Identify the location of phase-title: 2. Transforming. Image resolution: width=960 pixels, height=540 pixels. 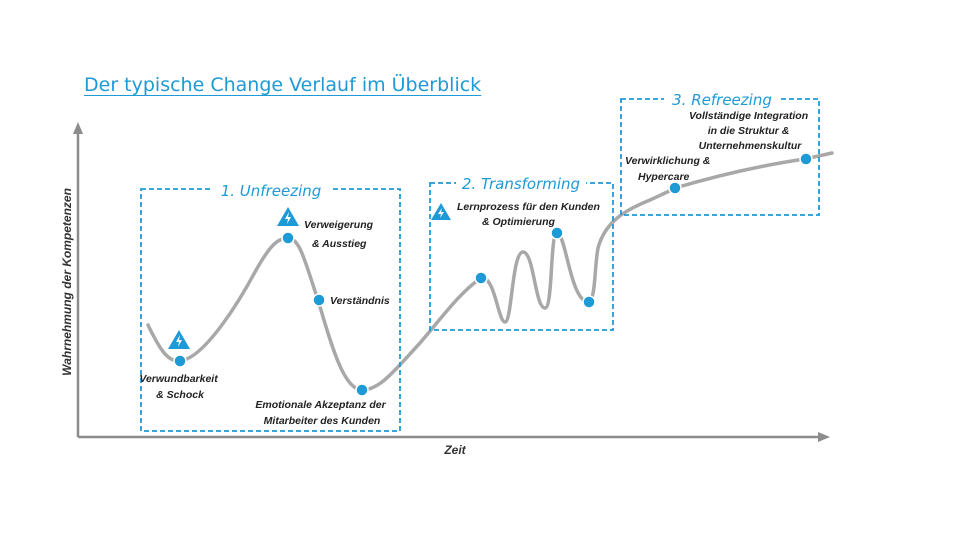
(521, 184).